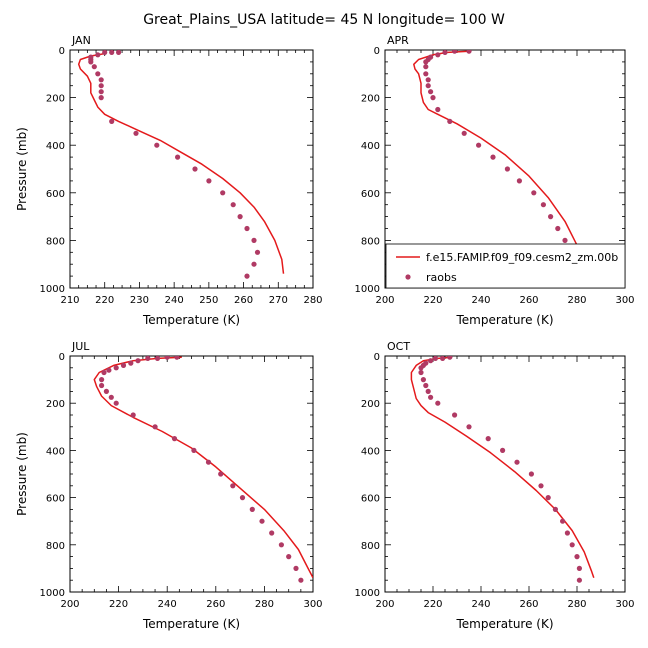  What do you see at coordinates (139, 300) in the screenshot?
I see `x-tick-label: 230` at bounding box center [139, 300].